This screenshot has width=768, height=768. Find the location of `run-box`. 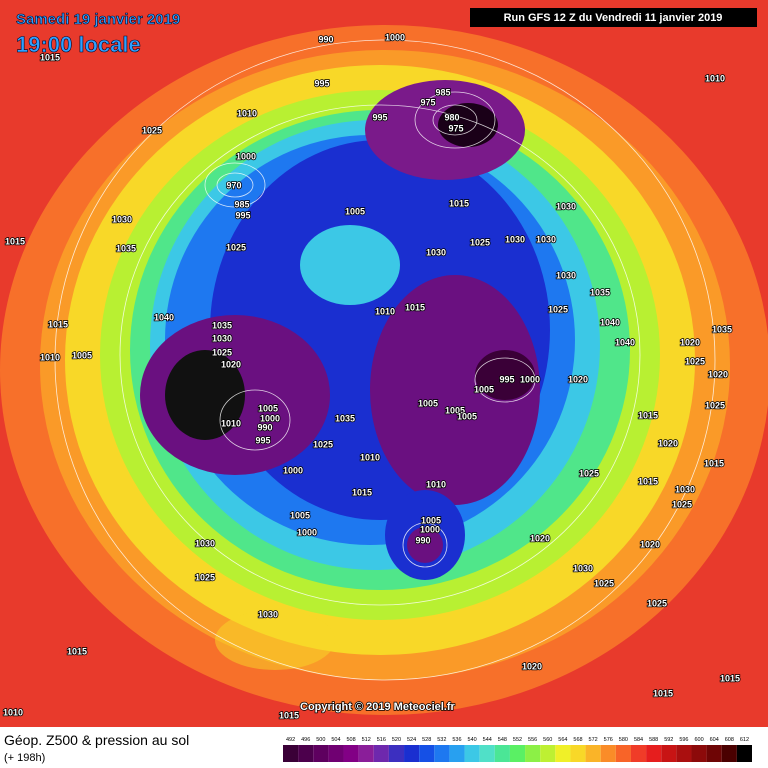

run-box is located at coordinates (613, 17).